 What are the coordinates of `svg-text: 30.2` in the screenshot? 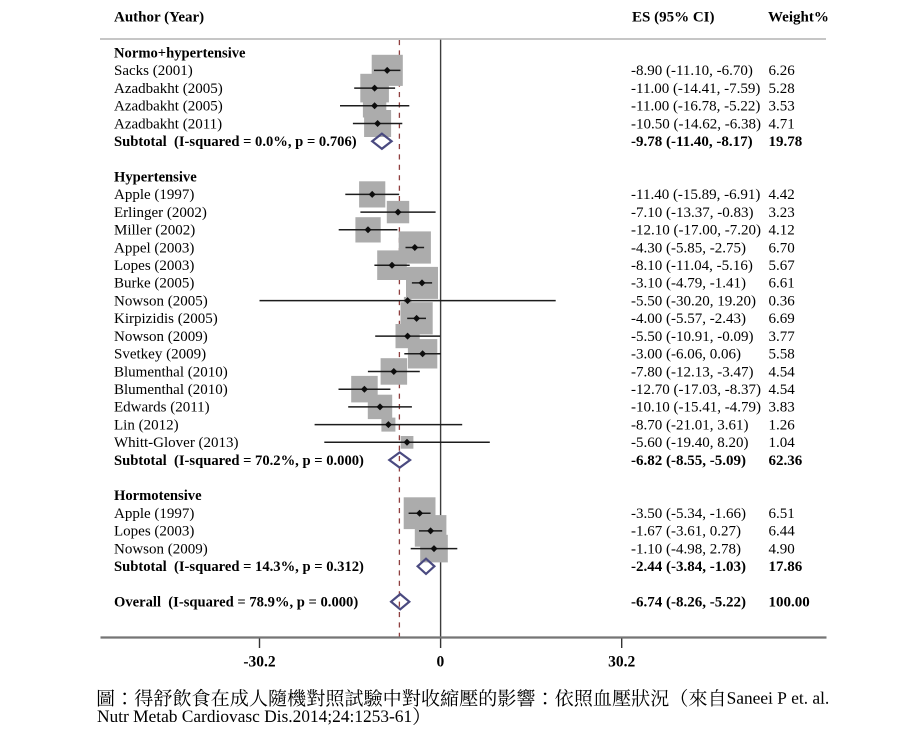 It's located at (621, 661).